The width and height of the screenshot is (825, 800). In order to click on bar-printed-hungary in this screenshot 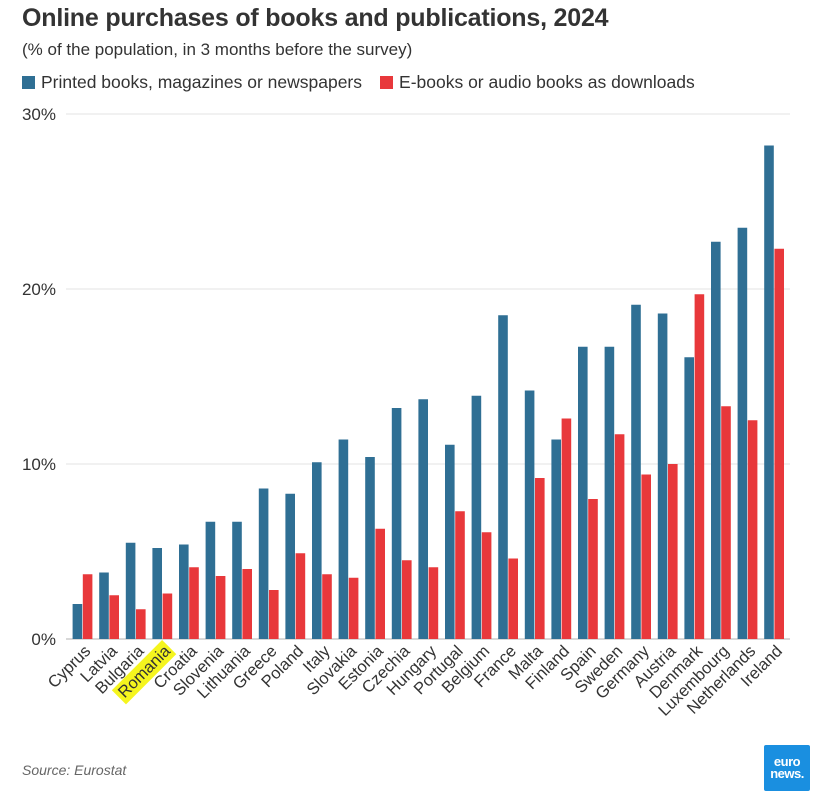, I will do `click(423, 519)`.